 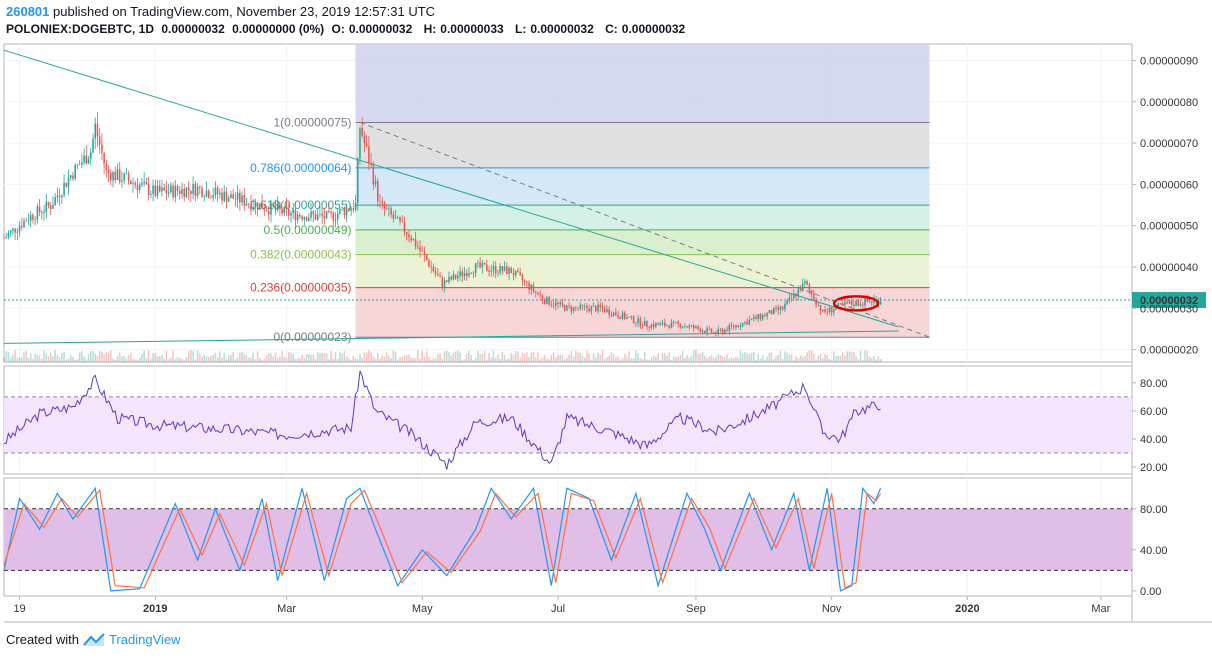 I want to click on low-value: L: 0.00000032, so click(x=554, y=29).